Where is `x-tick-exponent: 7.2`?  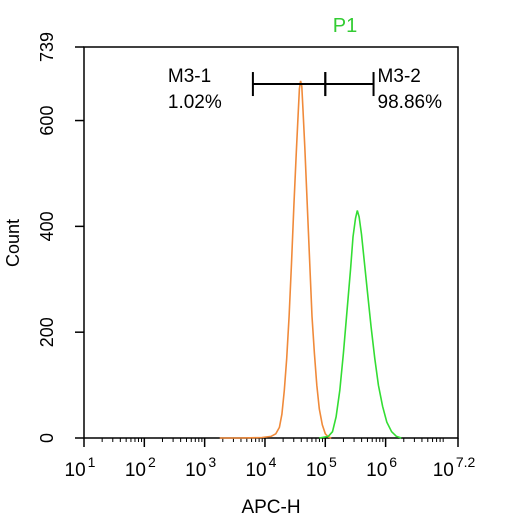 x-tick-exponent: 7.2 is located at coordinates (466, 462).